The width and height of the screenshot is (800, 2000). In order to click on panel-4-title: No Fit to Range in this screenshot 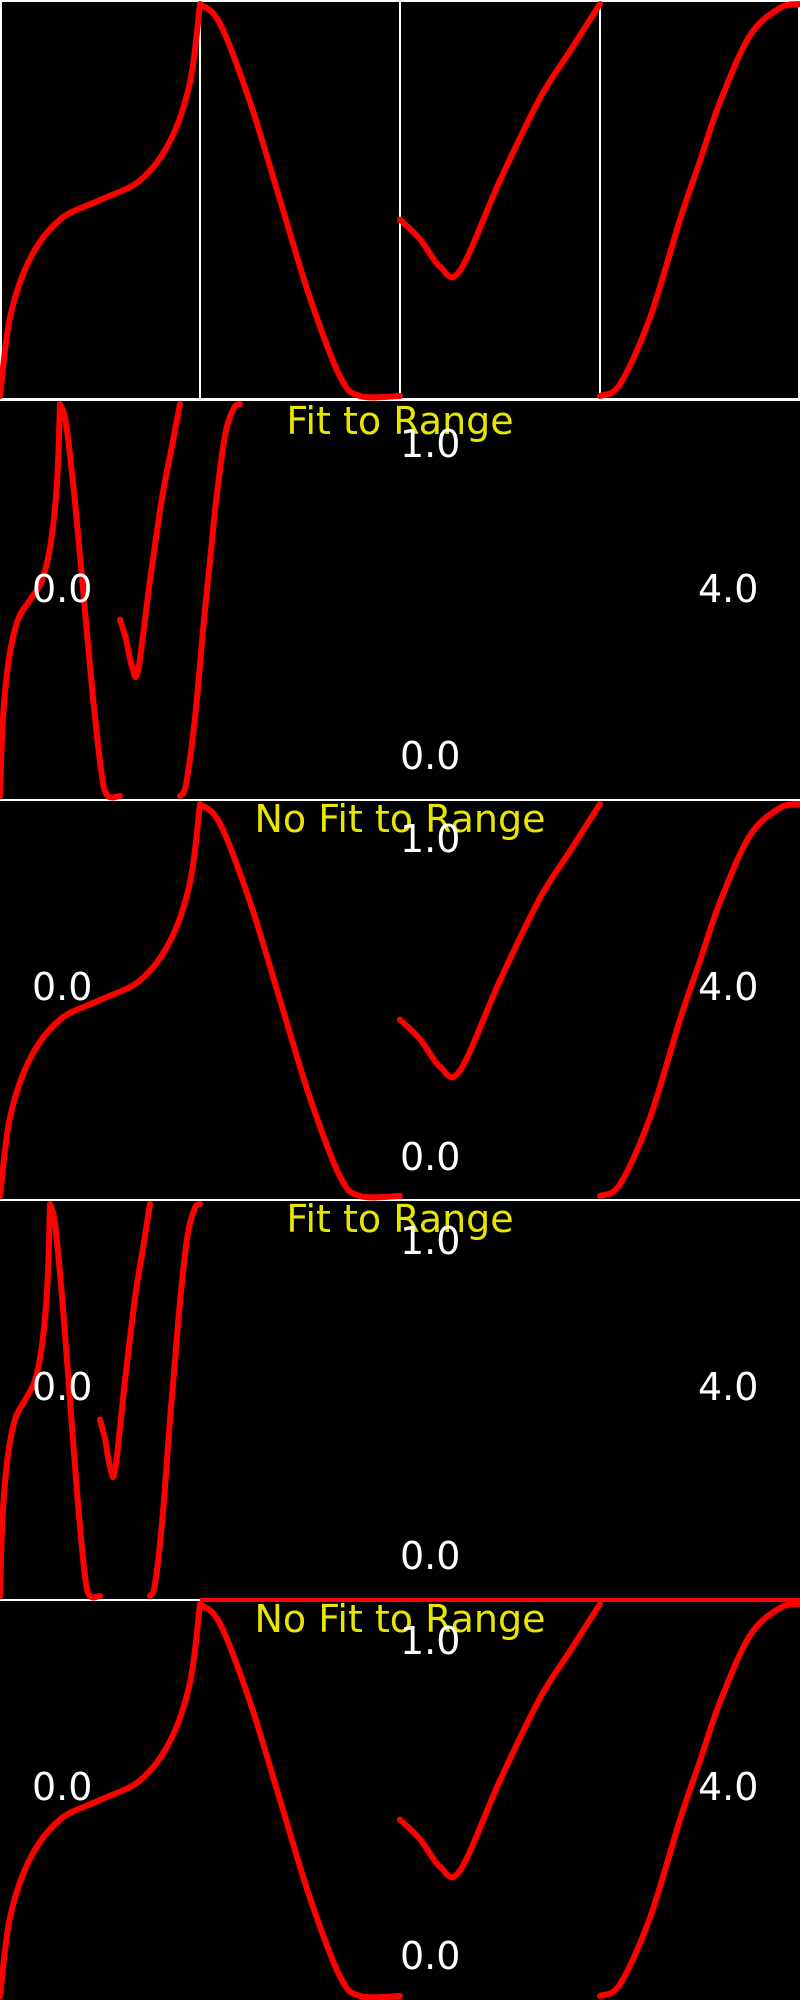, I will do `click(400, 1619)`.